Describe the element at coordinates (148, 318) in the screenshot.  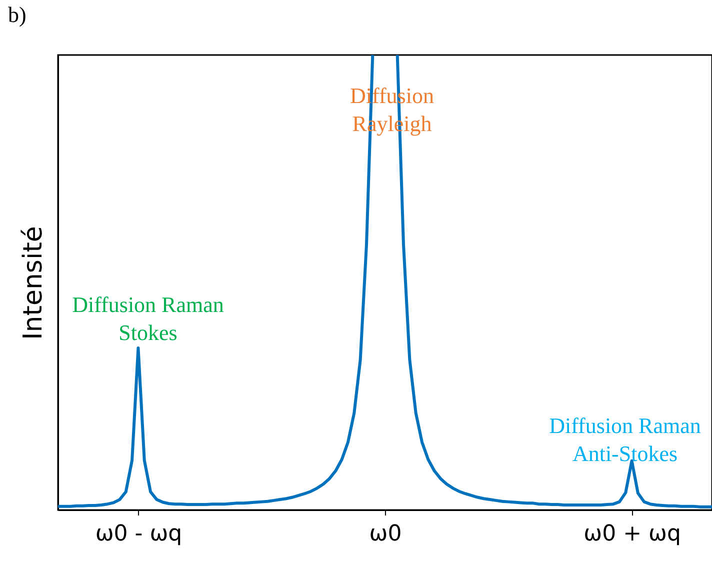
I see `annotation: Diffusion Raman Stokes` at that location.